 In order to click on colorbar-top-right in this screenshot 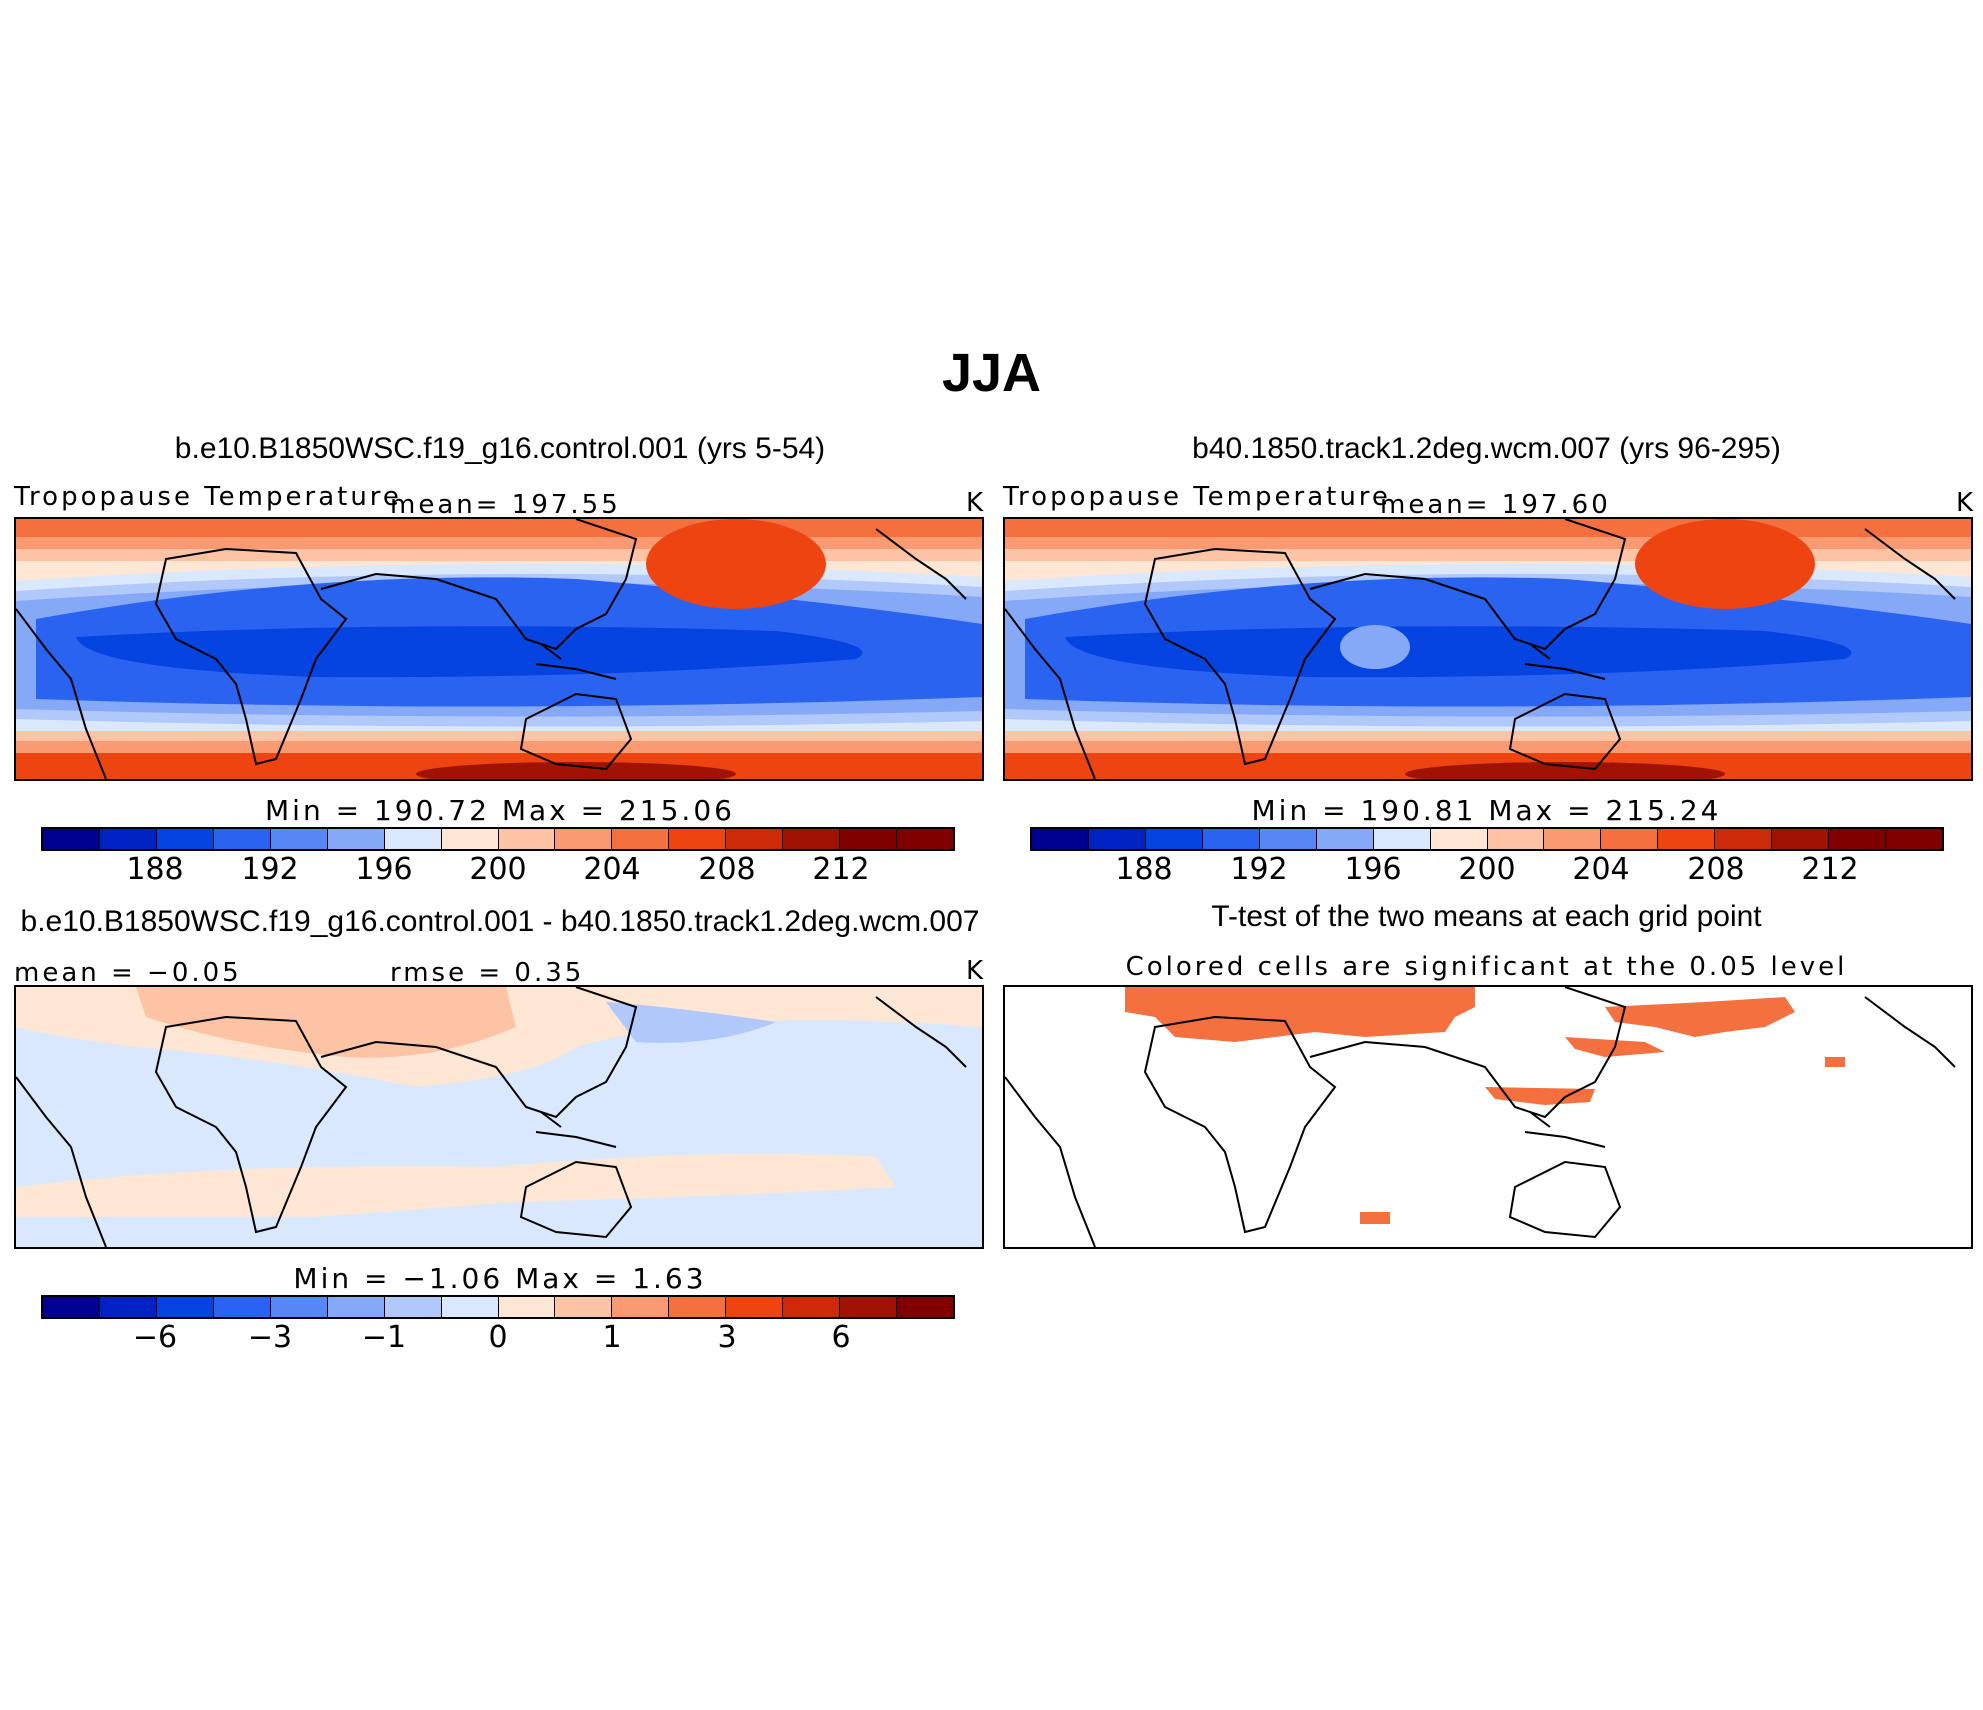, I will do `click(1487, 839)`.